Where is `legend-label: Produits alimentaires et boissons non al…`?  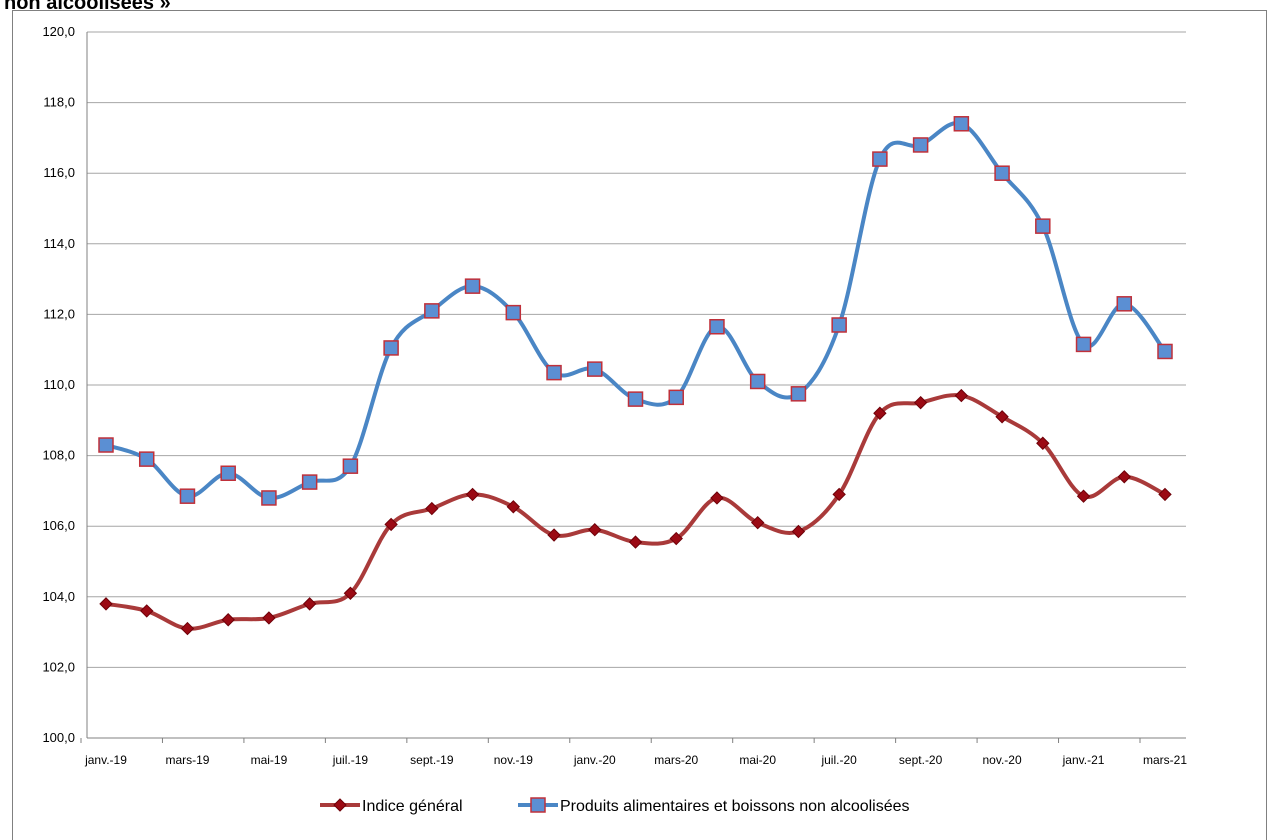
legend-label: Produits alimentaires et boissons non al… is located at coordinates (735, 806).